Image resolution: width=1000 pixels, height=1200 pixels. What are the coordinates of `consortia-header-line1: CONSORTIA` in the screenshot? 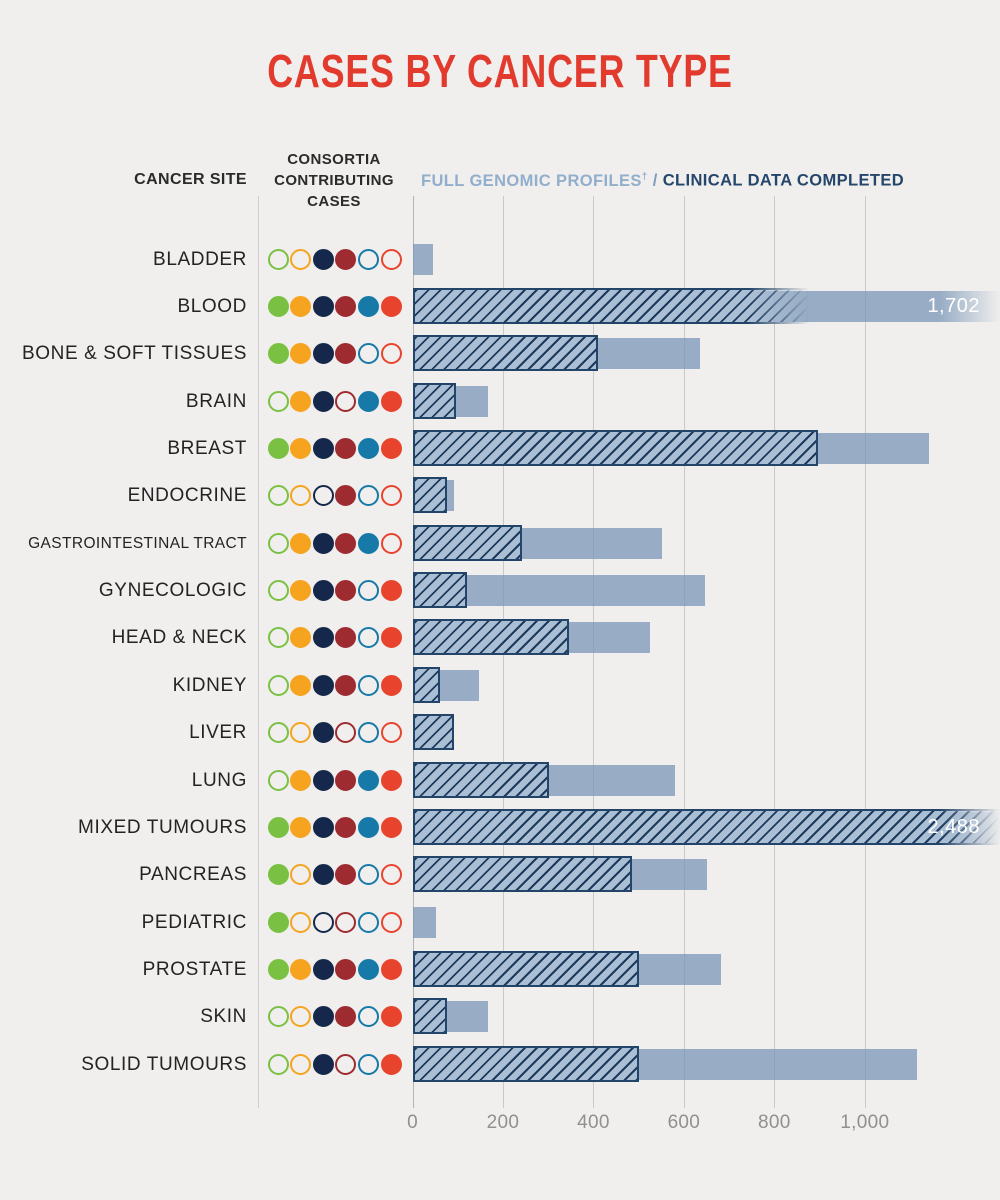 It's located at (334, 159).